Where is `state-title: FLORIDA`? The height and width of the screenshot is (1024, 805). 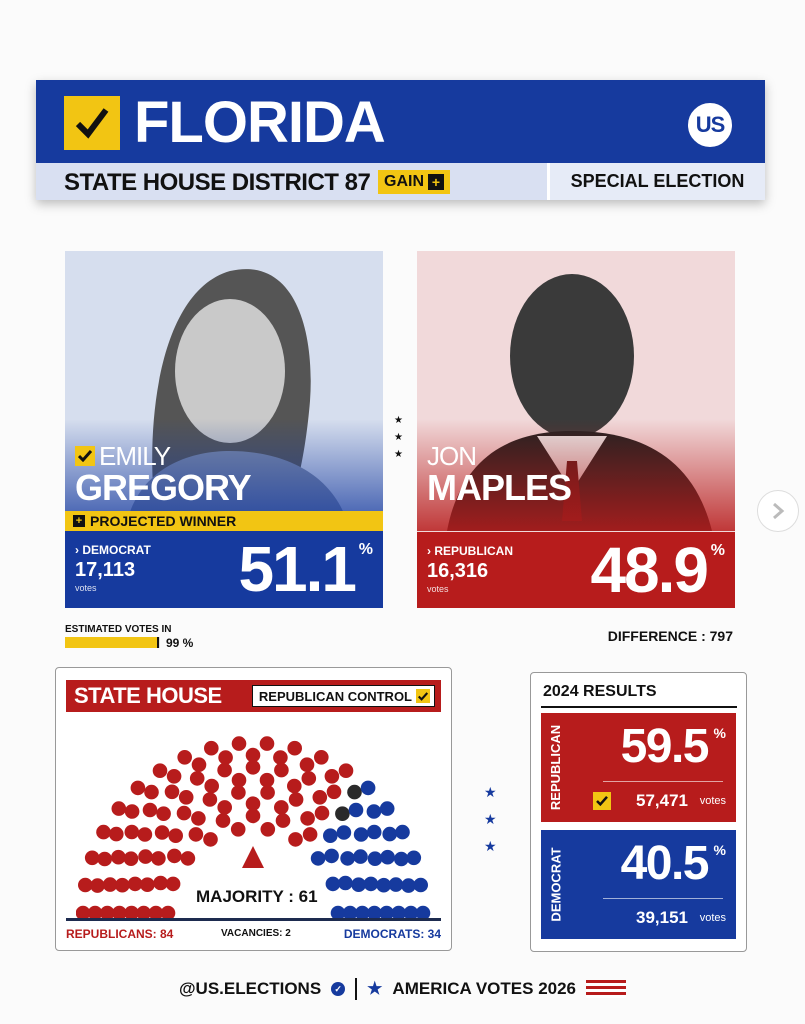
state-title: FLORIDA is located at coordinates (260, 122).